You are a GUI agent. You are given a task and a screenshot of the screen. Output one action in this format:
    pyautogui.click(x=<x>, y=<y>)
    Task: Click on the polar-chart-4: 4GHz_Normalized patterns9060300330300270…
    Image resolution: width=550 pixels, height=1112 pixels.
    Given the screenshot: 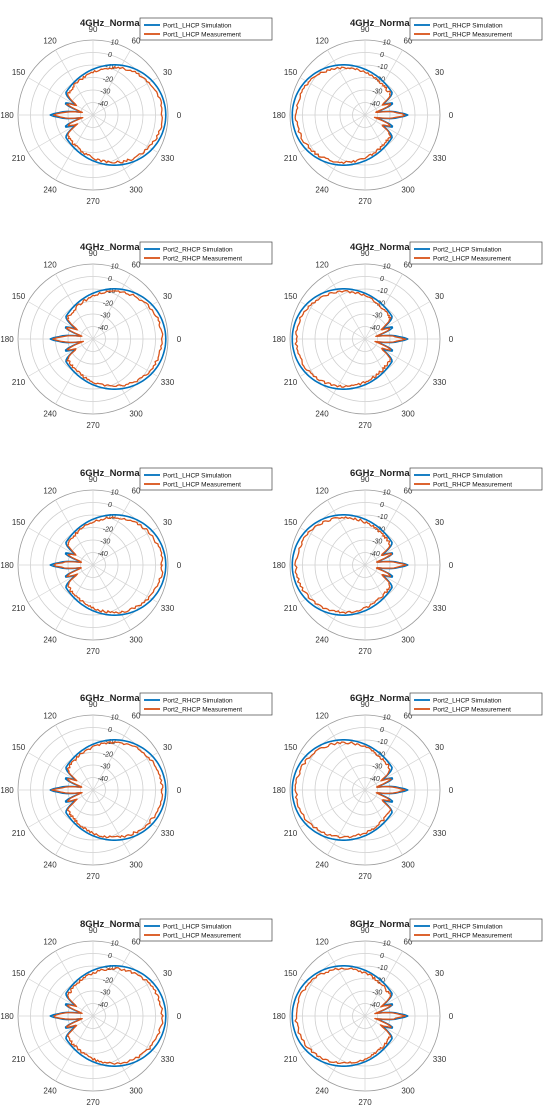 What is the action you would take?
    pyautogui.click(x=407, y=335)
    